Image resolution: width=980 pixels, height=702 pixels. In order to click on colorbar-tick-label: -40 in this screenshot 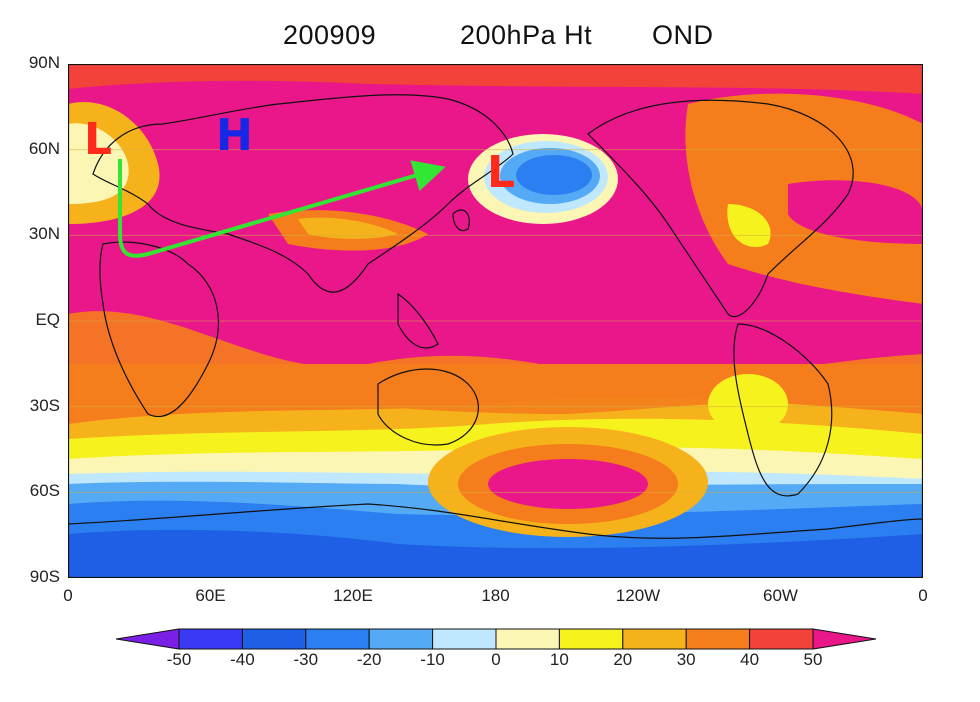, I will do `click(242, 659)`.